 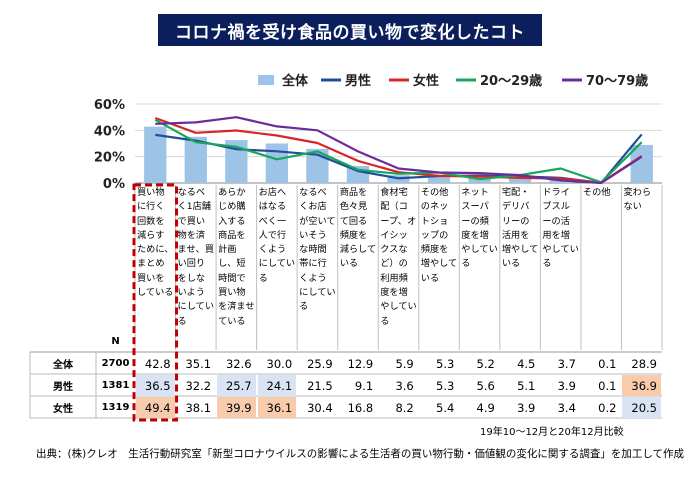 I want to click on table-cell: 32.6, so click(x=238, y=363).